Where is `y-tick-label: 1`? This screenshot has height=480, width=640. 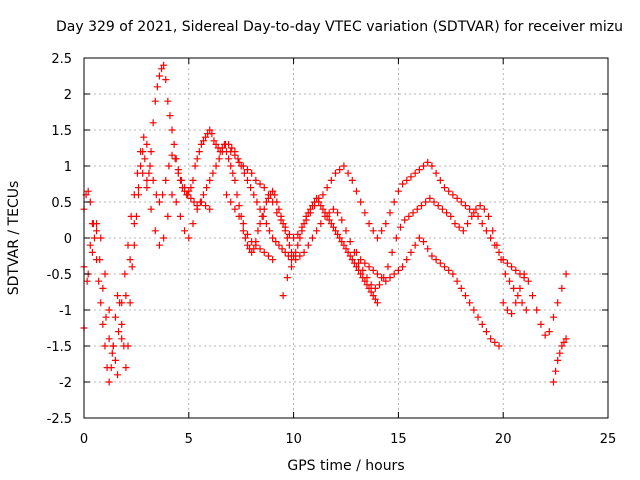 y-tick-label: 1 is located at coordinates (68, 167).